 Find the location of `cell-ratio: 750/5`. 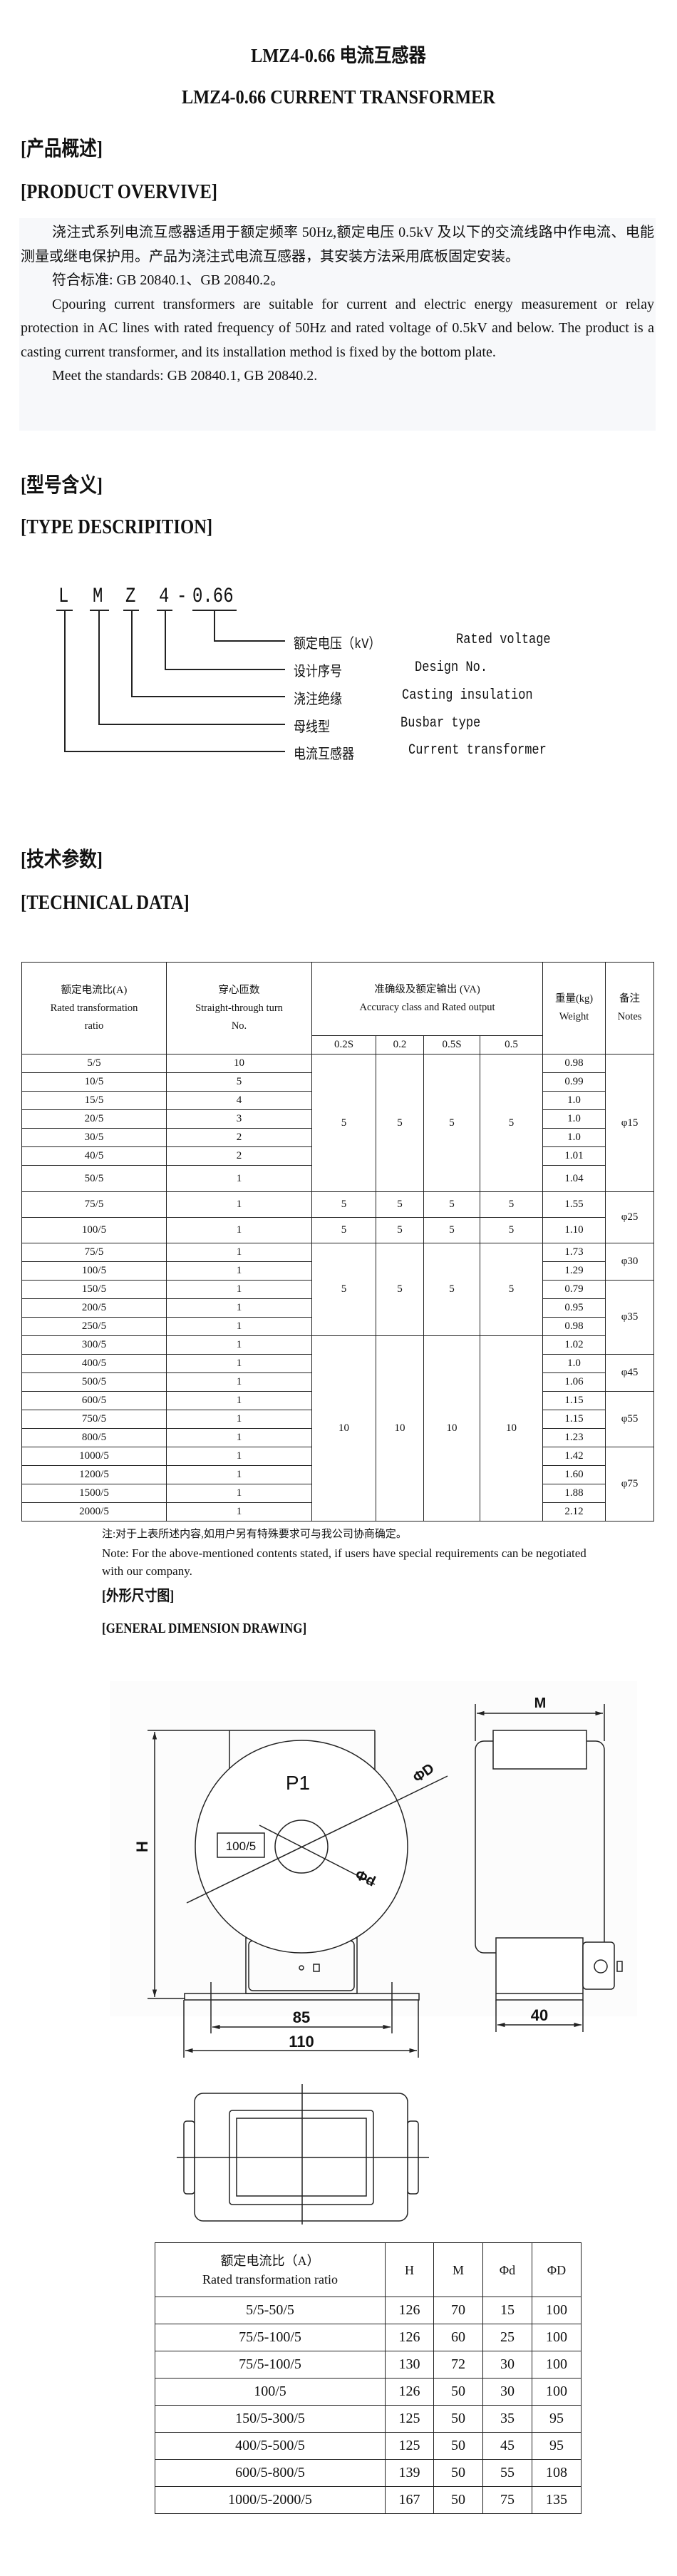

cell-ratio: 750/5 is located at coordinates (94, 1419).